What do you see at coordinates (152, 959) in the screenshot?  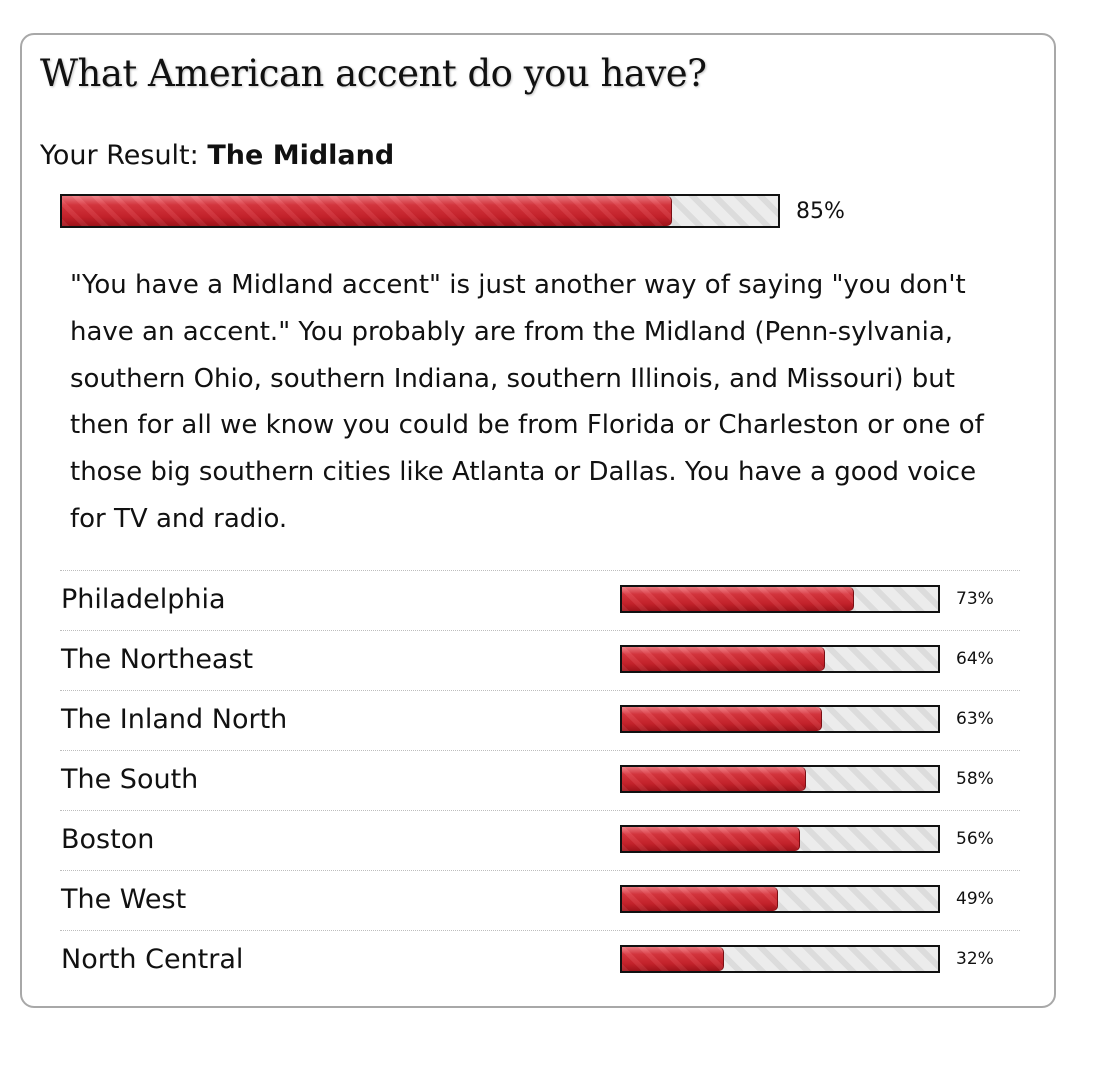 I see `result-row-label: North Central` at bounding box center [152, 959].